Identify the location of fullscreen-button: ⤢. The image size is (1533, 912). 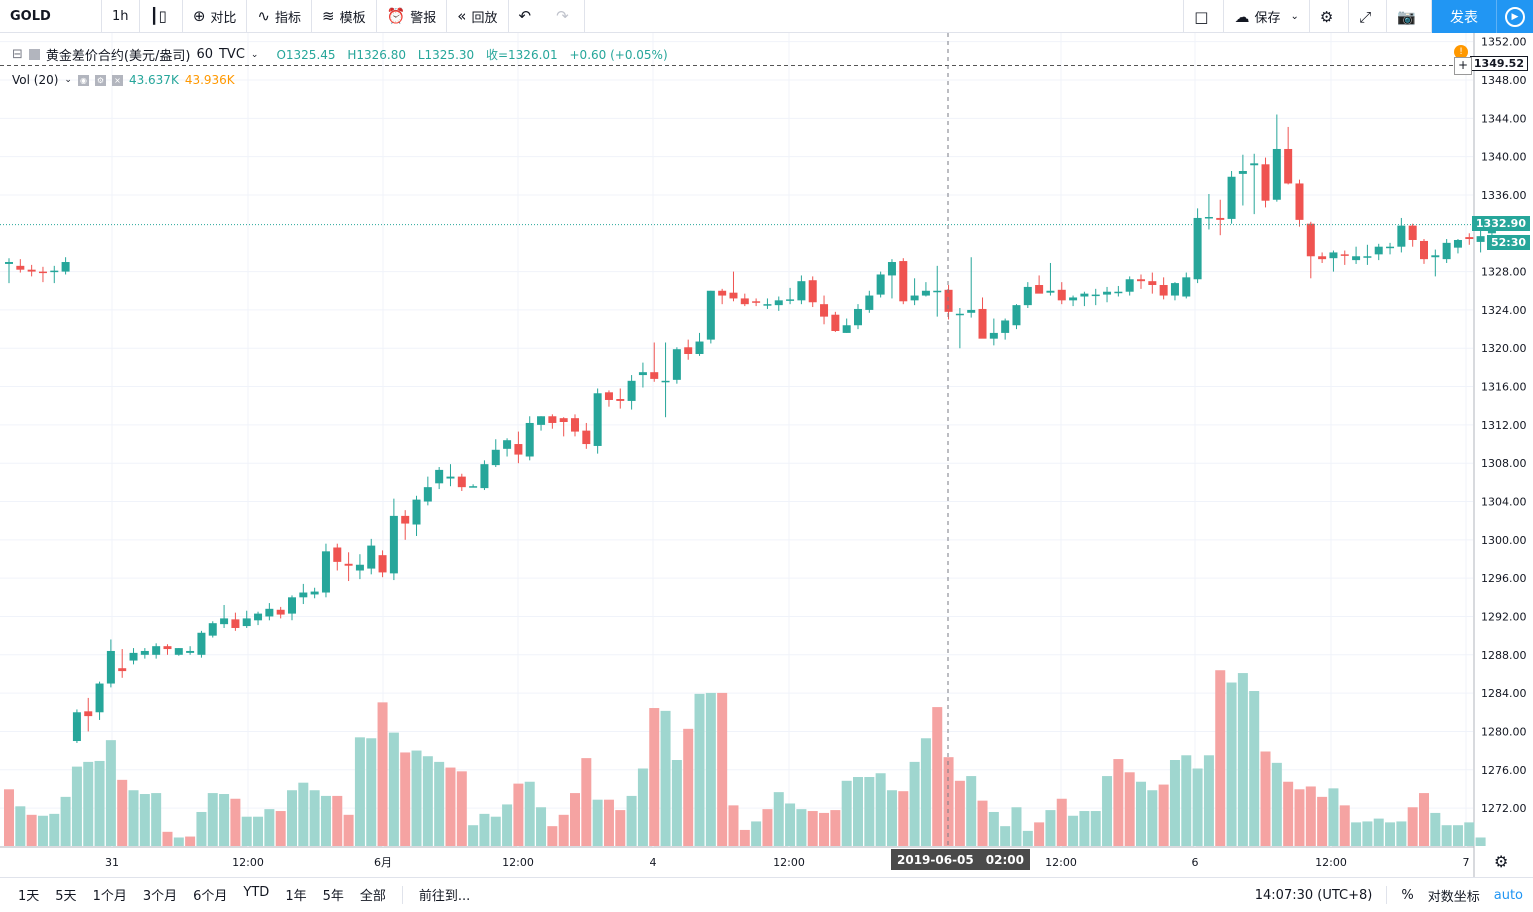
(1368, 16).